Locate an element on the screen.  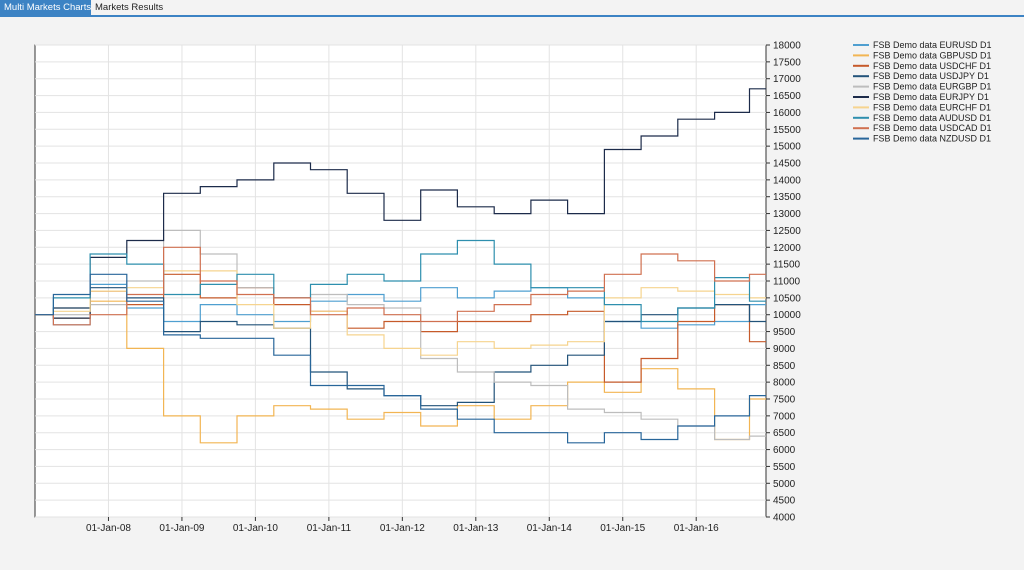
legend-item-label: FSB Demo data GBPUSD D1 is located at coordinates (932, 55).